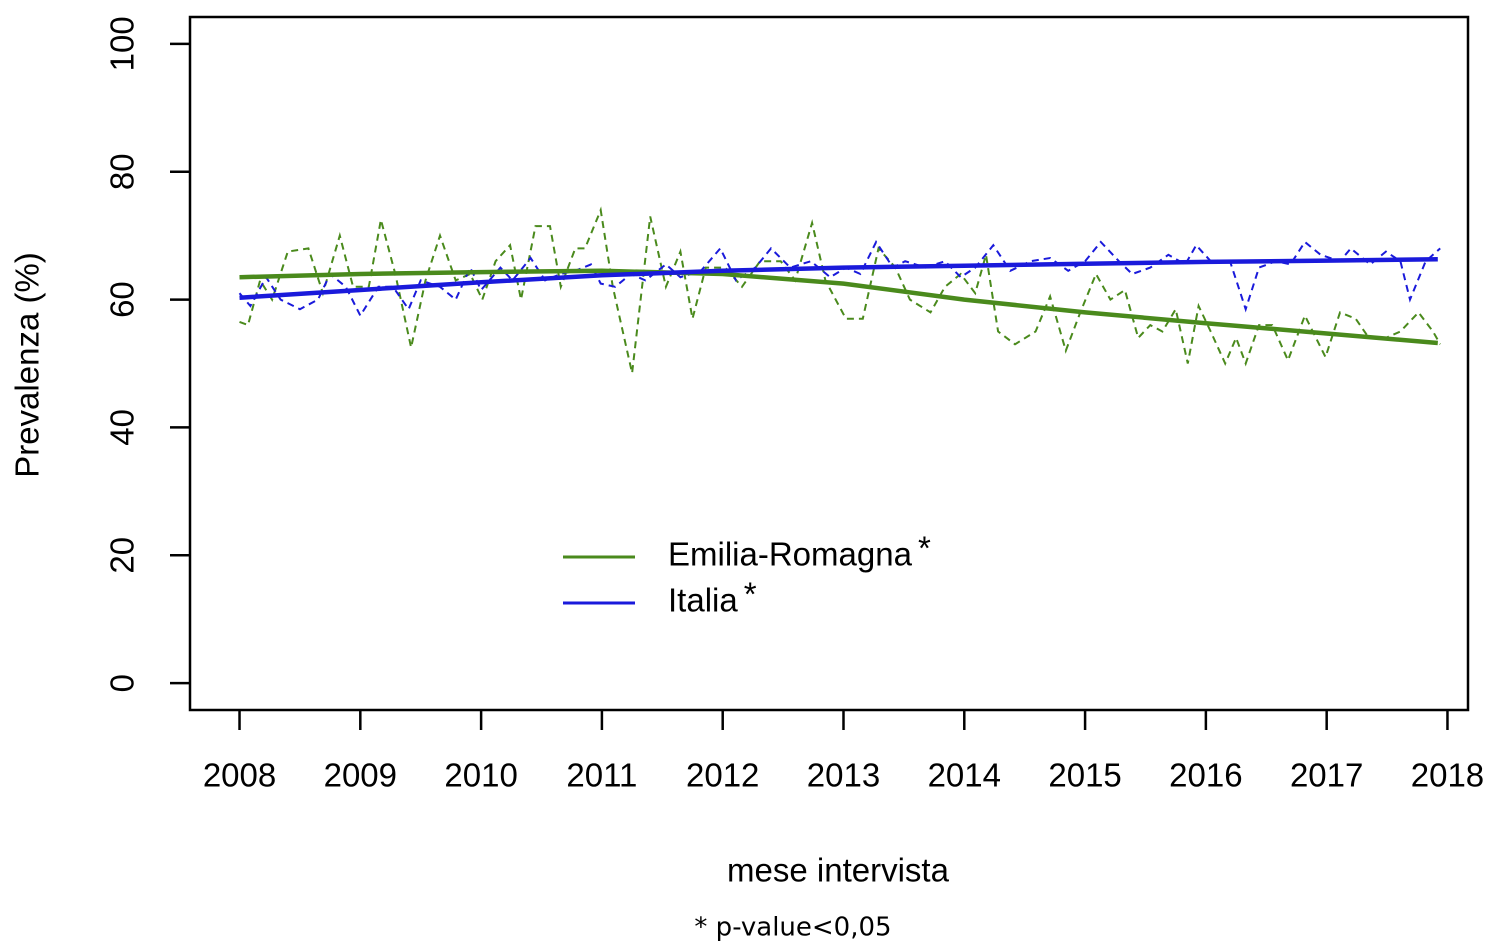 The height and width of the screenshot is (944, 1492). I want to click on x-tick-label: 2015, so click(1084, 775).